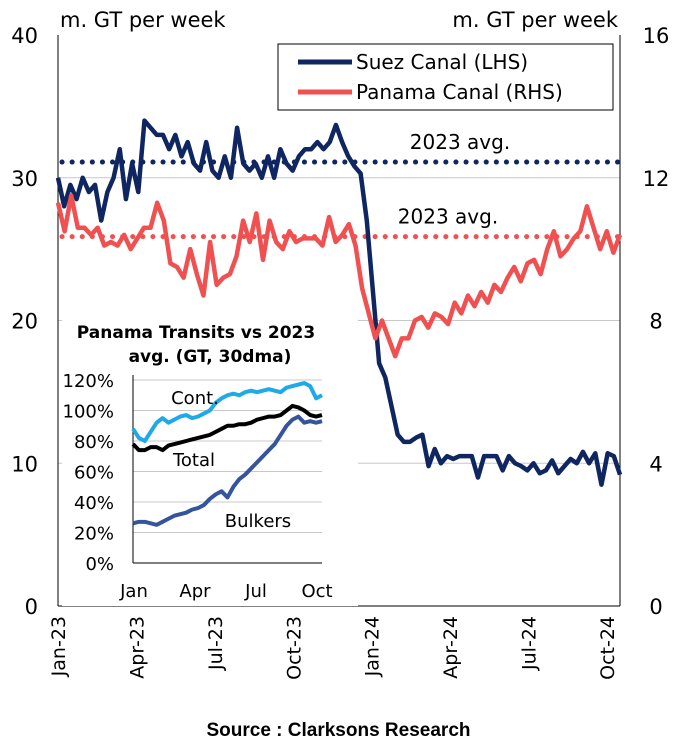 The image size is (677, 751). I want to click on x-tick: Jul-24, so click(530, 643).